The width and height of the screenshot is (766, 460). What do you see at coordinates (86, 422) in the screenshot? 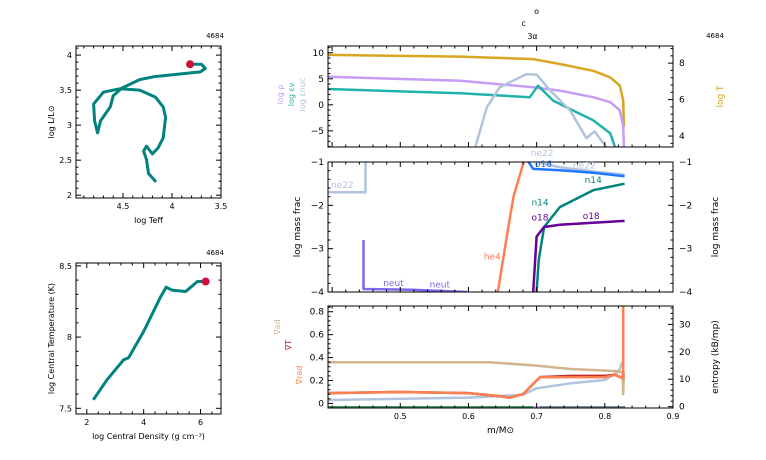
I see `x-tick-label: 2` at bounding box center [86, 422].